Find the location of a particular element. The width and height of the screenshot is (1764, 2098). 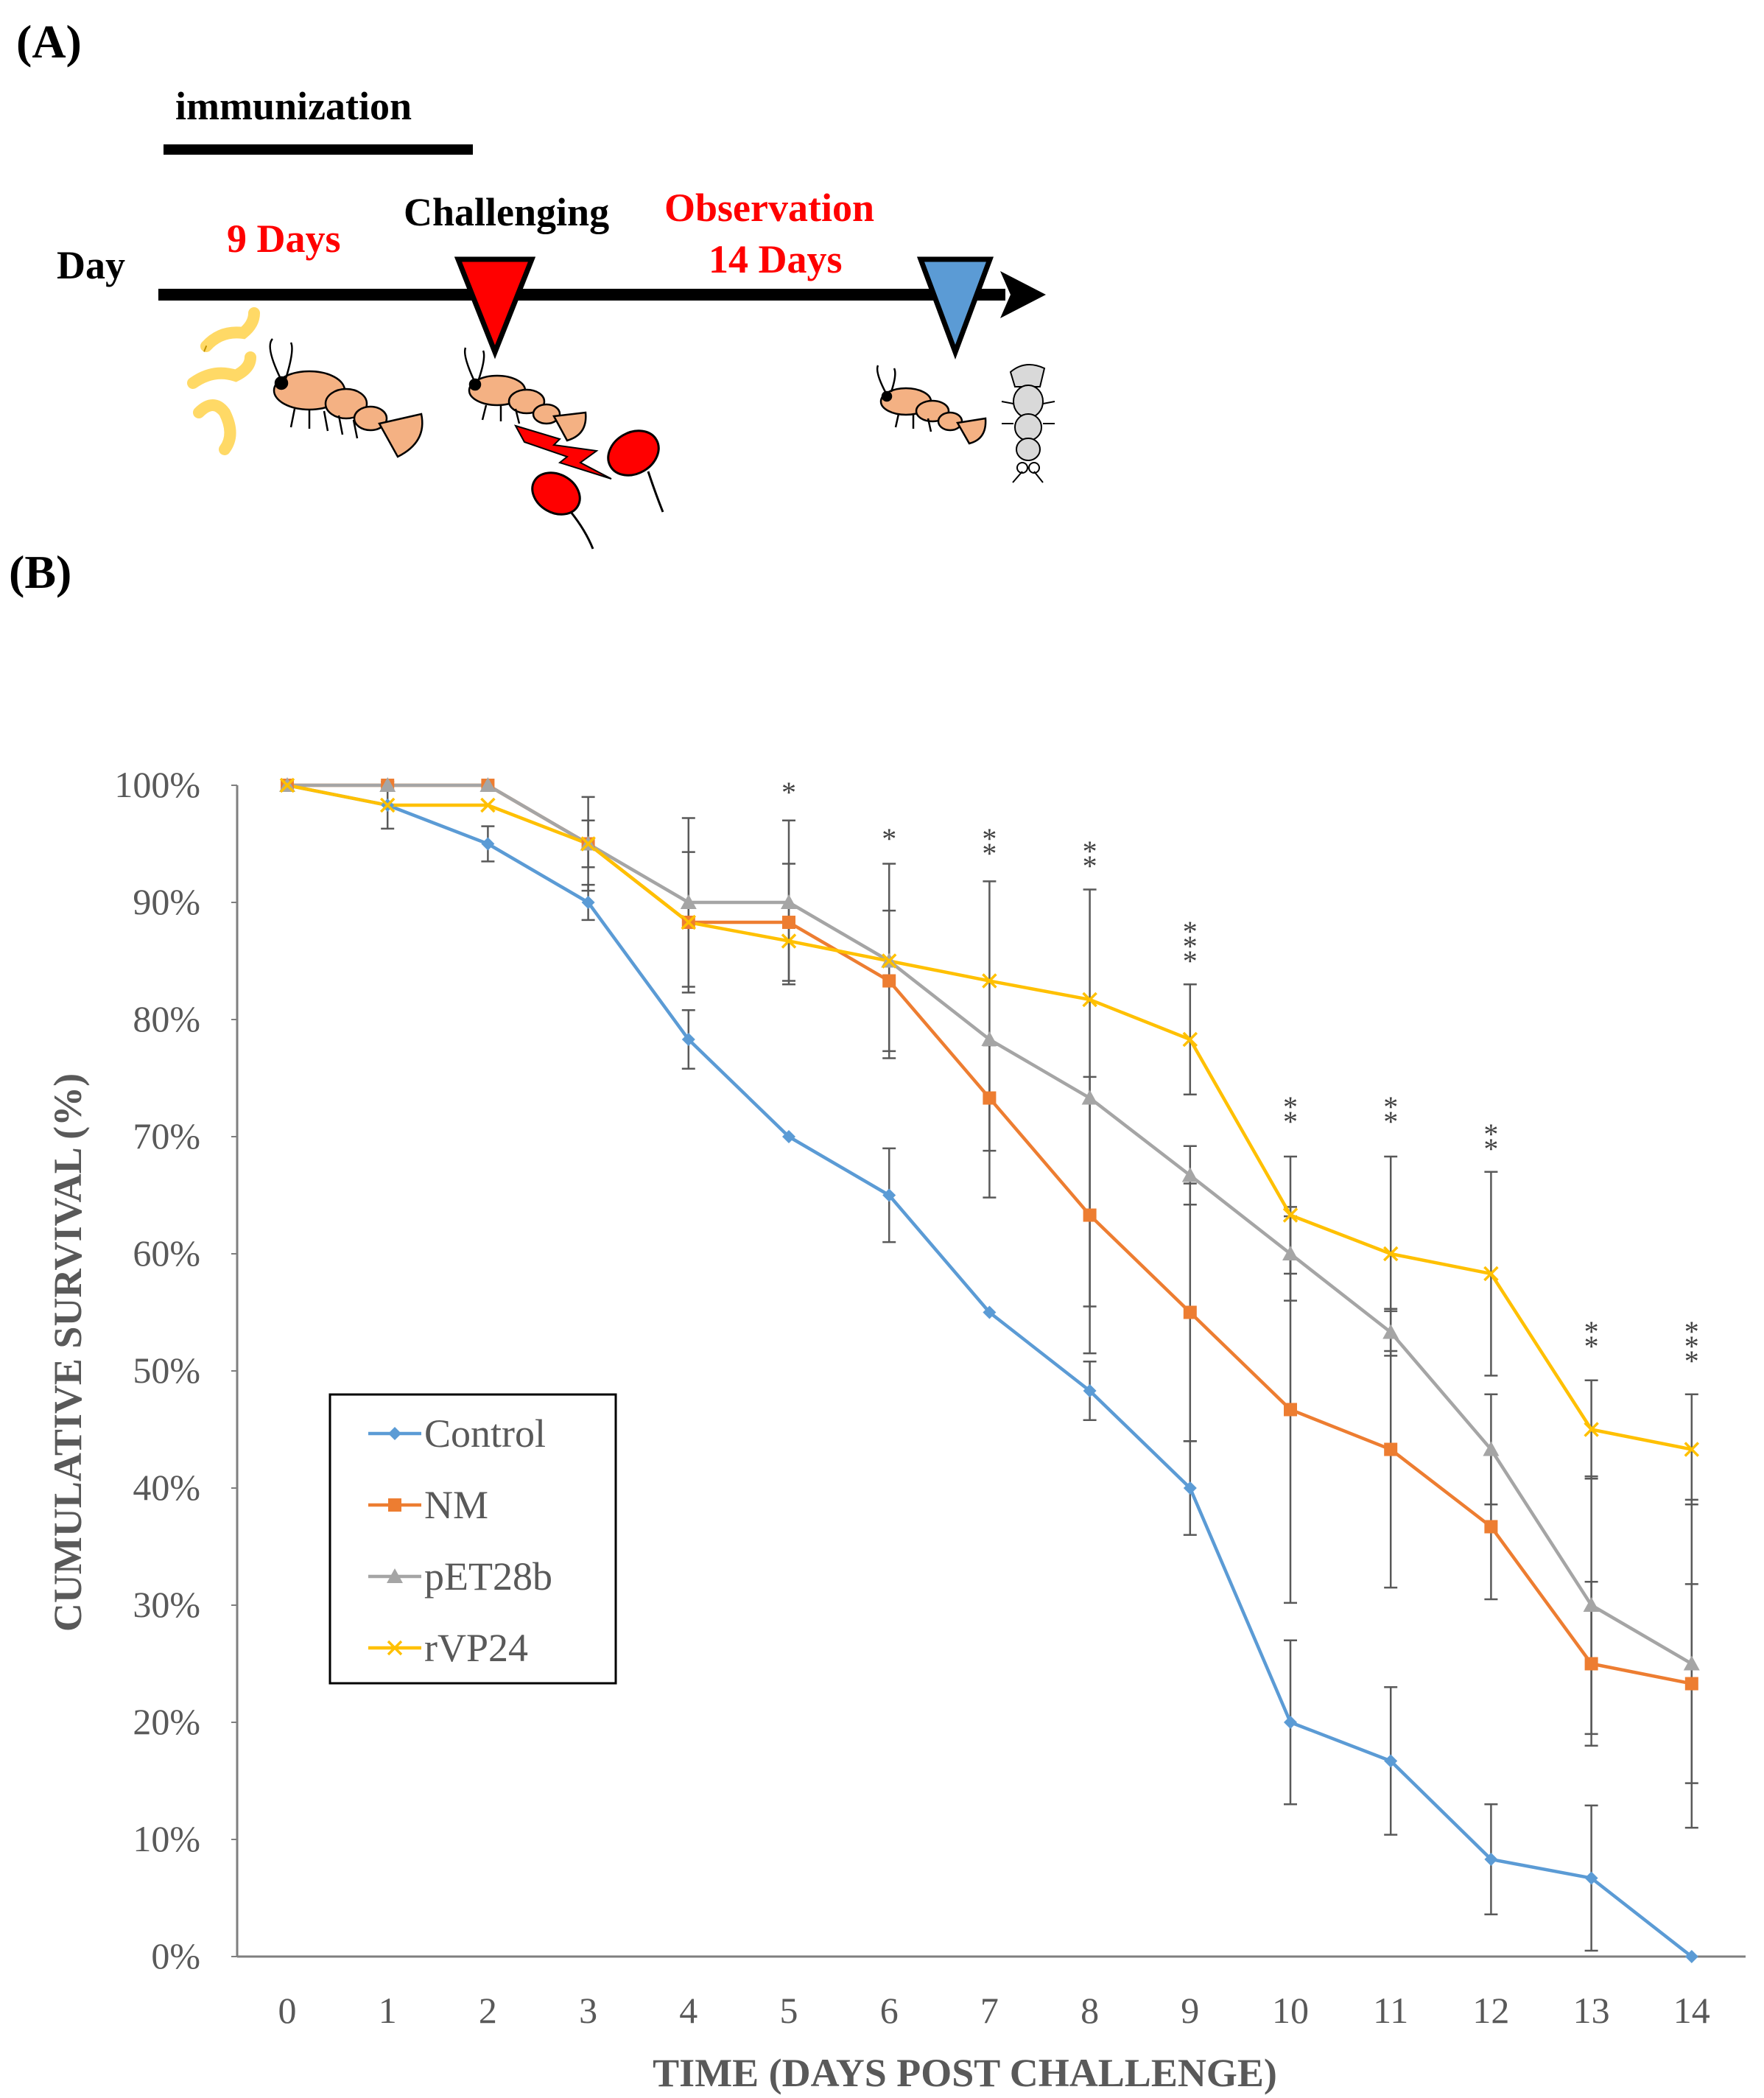

lightning-bolt-icon is located at coordinates (562, 452).